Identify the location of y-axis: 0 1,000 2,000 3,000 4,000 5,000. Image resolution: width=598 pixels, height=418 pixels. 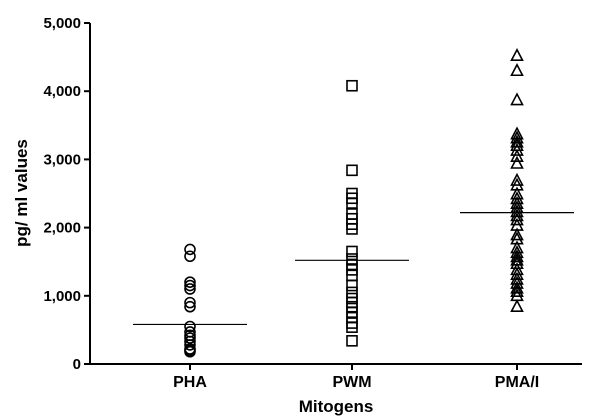
(67, 194).